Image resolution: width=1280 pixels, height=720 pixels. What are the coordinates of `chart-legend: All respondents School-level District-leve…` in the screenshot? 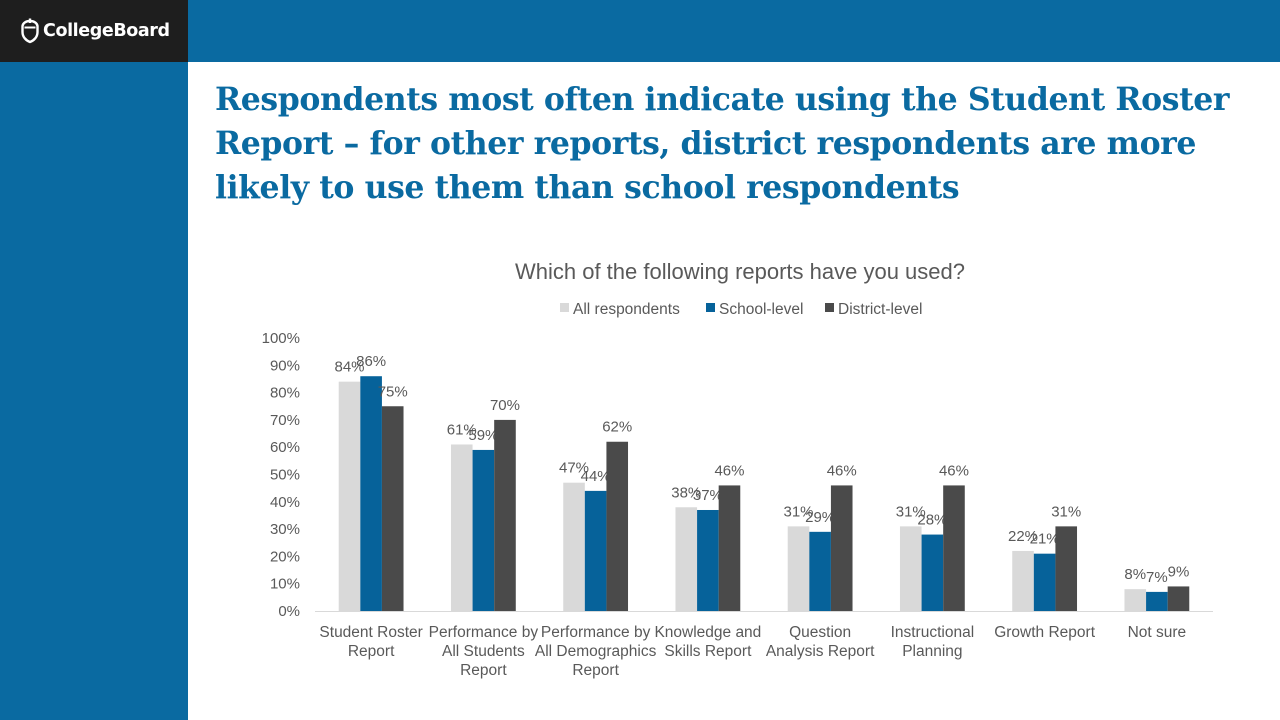 It's located at (741, 309).